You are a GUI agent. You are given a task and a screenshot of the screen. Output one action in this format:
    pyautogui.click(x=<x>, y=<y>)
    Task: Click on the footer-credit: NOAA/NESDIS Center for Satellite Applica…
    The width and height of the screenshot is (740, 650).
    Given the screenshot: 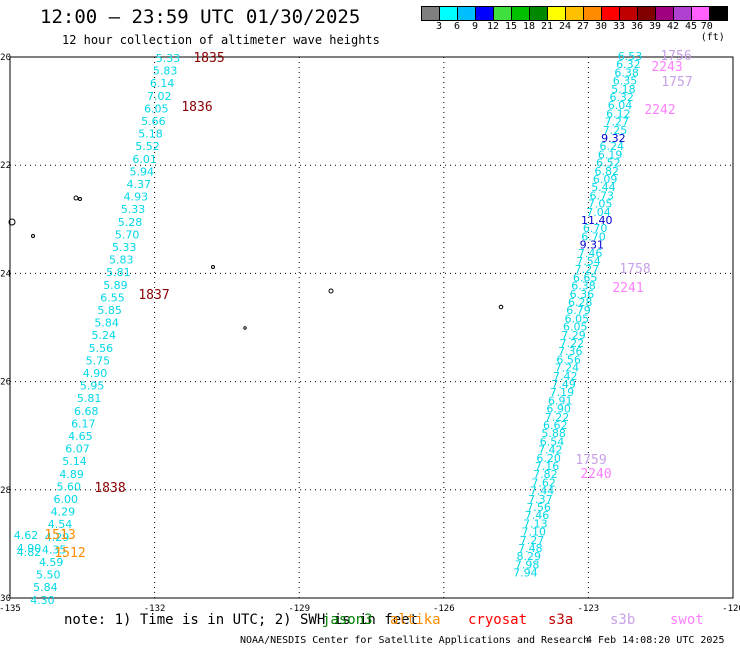 What is the action you would take?
    pyautogui.click(x=415, y=640)
    